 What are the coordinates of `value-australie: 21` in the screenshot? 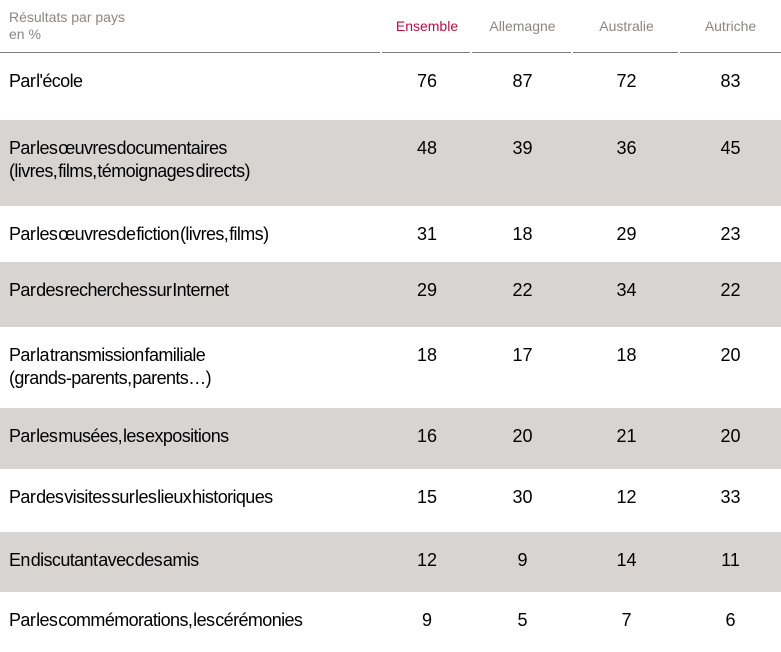 It's located at (626, 436).